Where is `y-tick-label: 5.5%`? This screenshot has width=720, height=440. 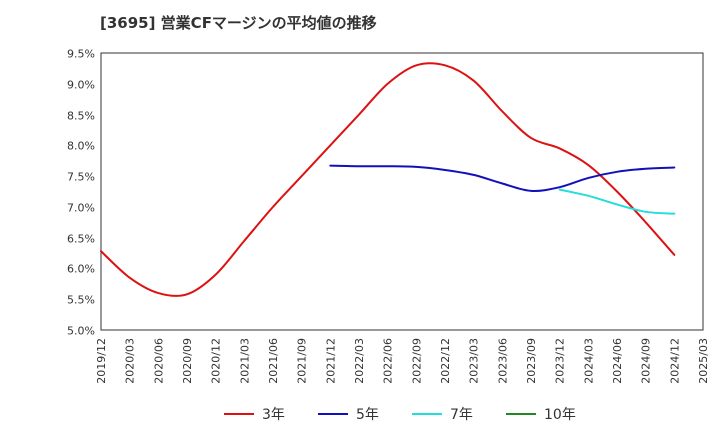
y-tick-label: 5.5% is located at coordinates (81, 300).